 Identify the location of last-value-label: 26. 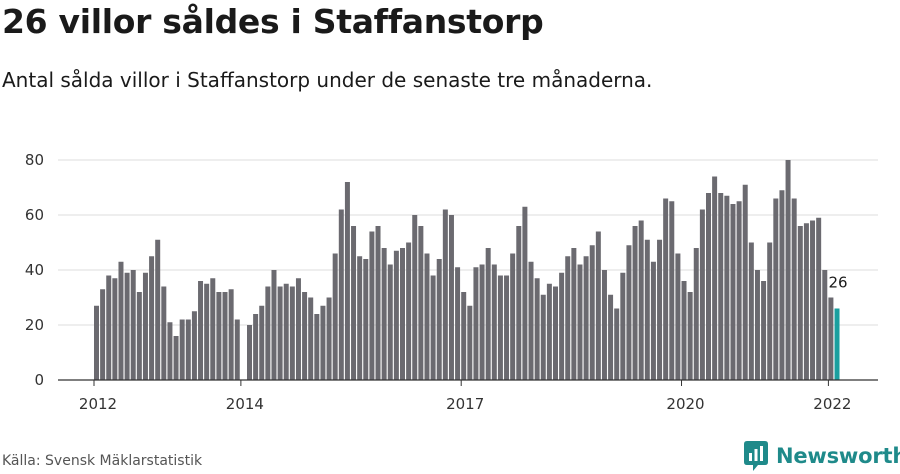
(837, 283).